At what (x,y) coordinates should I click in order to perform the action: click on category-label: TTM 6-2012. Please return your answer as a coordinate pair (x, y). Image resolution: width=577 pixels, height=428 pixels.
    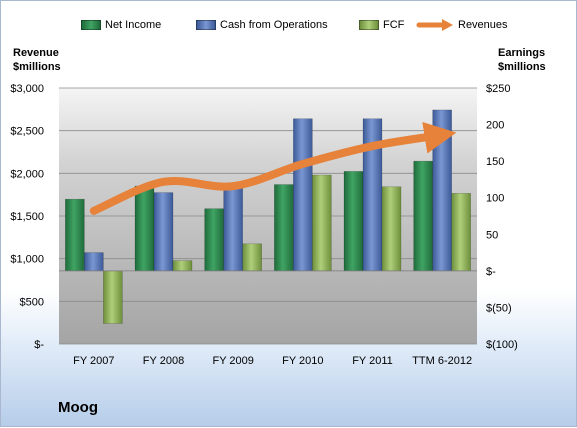
    Looking at the image, I should click on (442, 361).